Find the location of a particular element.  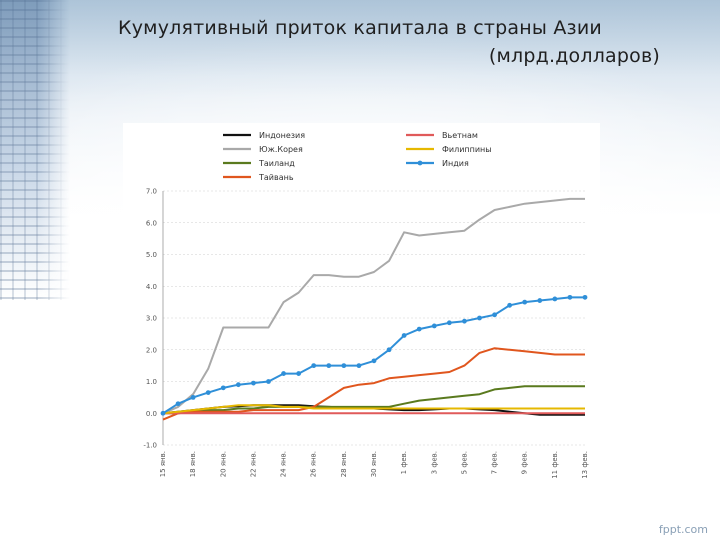

x-tick-label: 5 фев. is located at coordinates (464, 462).